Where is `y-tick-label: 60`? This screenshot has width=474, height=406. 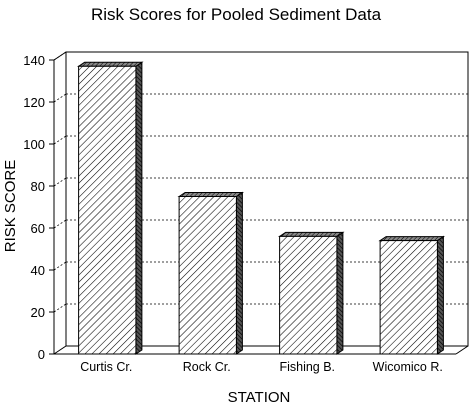 y-tick-label: 60 is located at coordinates (38, 228).